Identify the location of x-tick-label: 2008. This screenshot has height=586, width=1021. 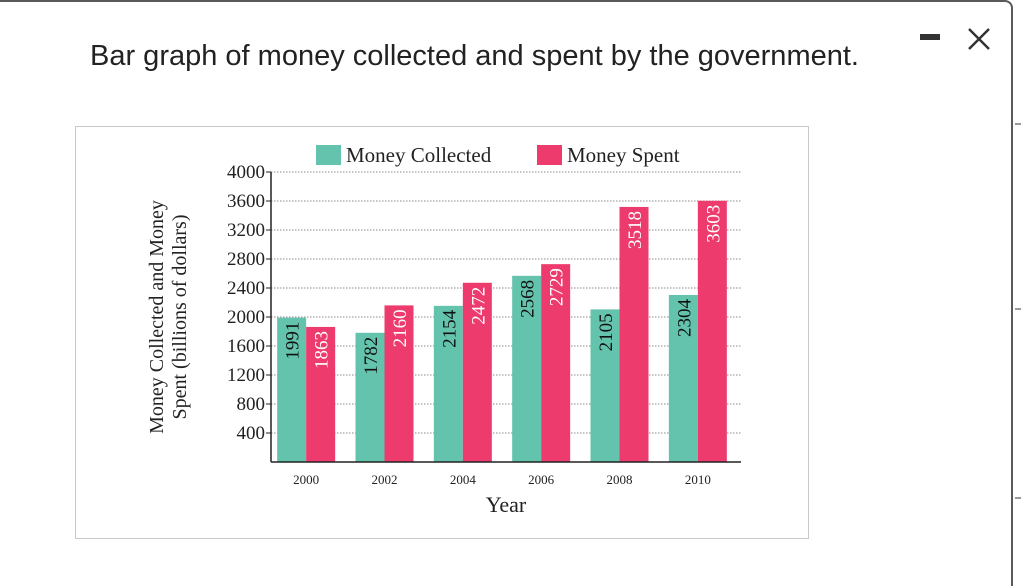
(620, 479).